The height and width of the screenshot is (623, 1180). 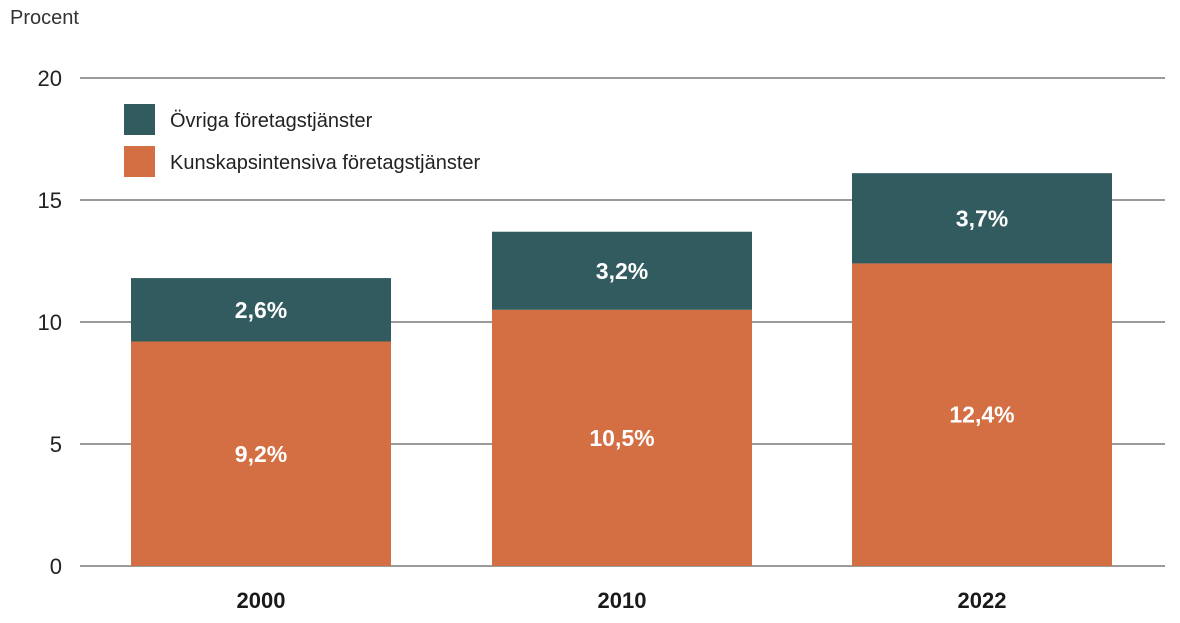 I want to click on y-tick-label-20: 20, so click(x=50, y=78).